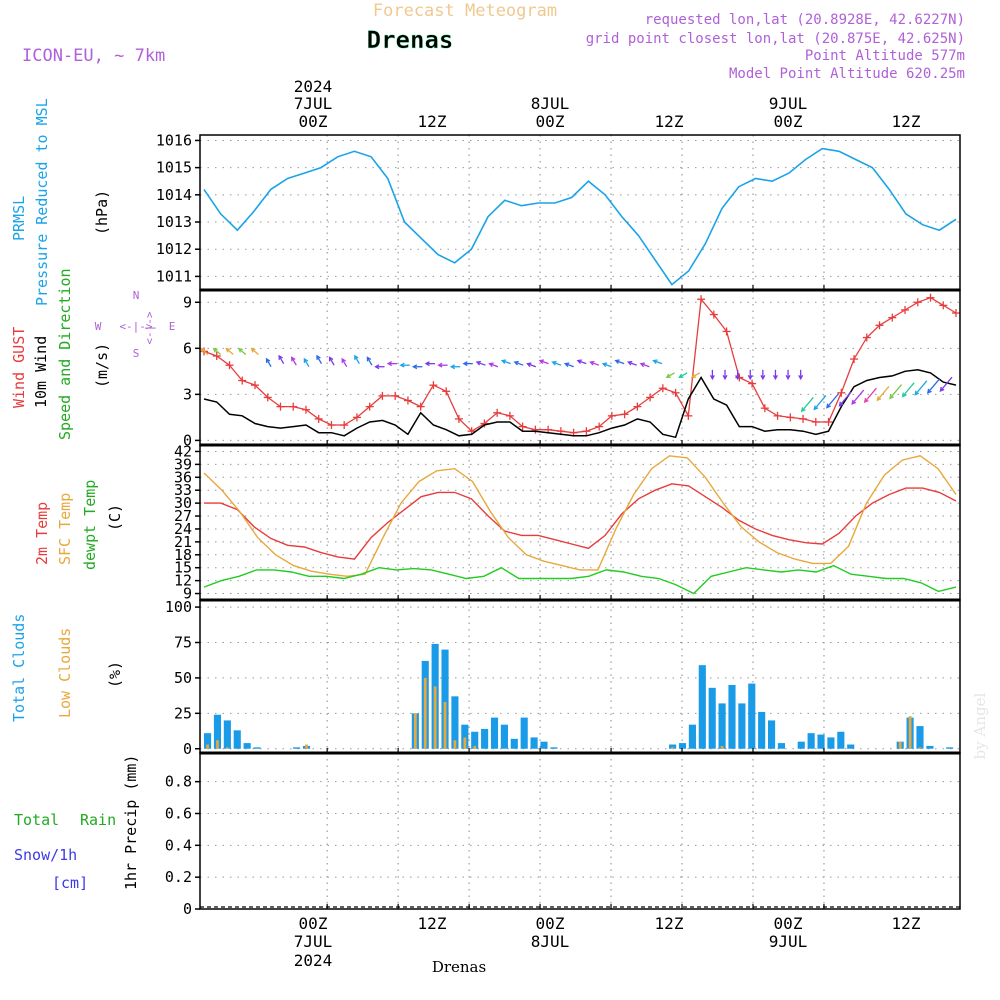 The width and height of the screenshot is (1000, 1000). What do you see at coordinates (90, 525) in the screenshot?
I see `temp-label-3: dewpt Temp` at bounding box center [90, 525].